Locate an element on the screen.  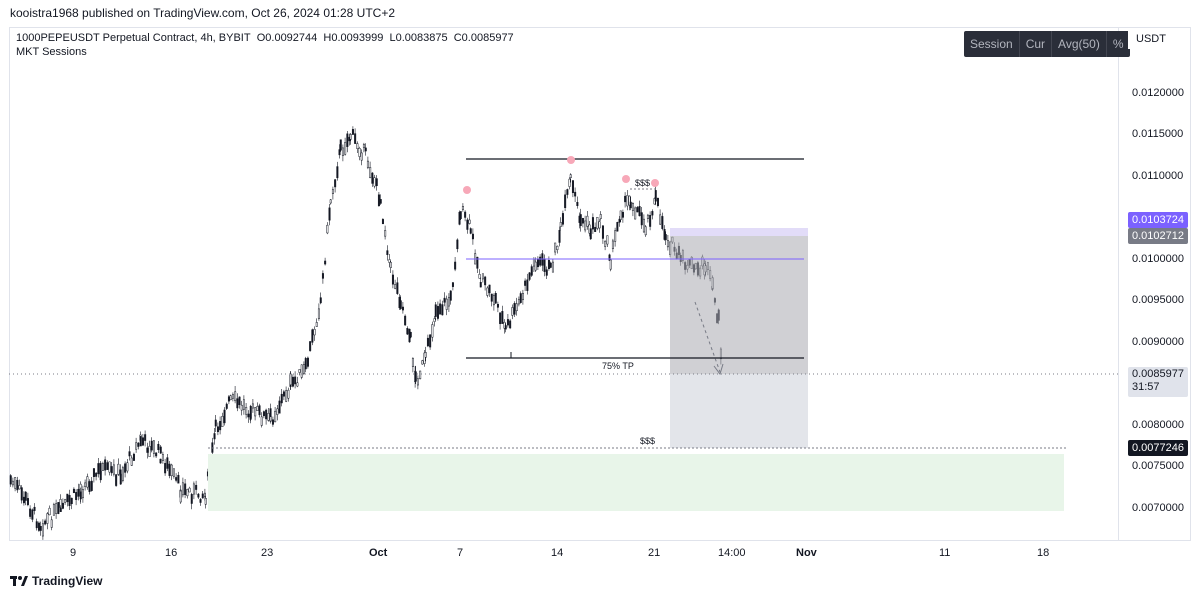
position-entry-box is located at coordinates (739, 232).